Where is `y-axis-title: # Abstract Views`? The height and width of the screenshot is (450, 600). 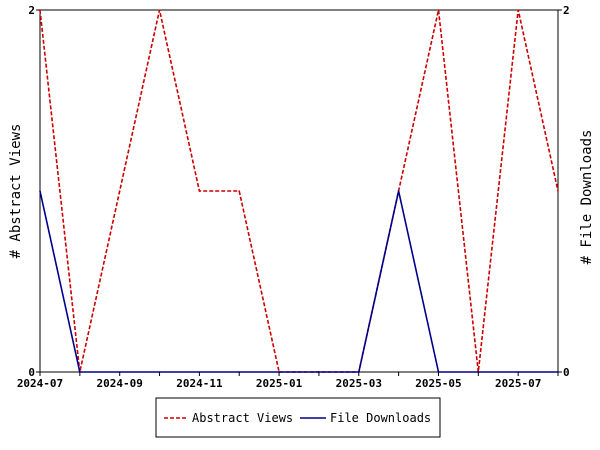
y-axis-title: # Abstract Views is located at coordinates (16, 191).